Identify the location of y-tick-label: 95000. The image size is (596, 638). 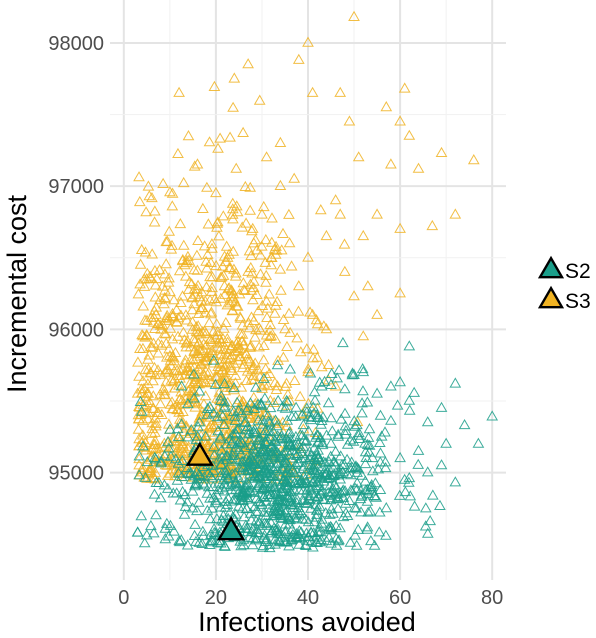
(76, 474).